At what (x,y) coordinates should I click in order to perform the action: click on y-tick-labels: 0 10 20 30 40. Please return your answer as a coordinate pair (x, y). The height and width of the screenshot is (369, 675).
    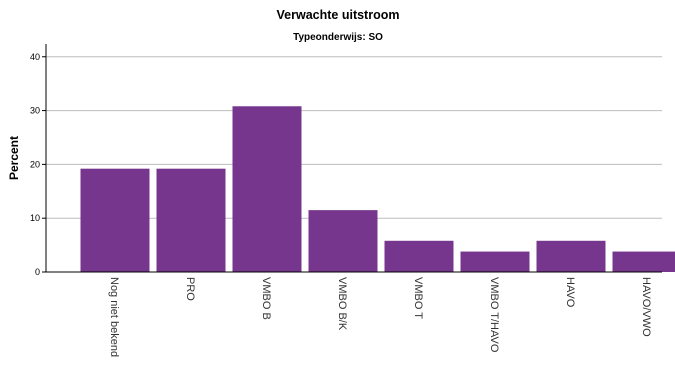
    Looking at the image, I should click on (35, 164).